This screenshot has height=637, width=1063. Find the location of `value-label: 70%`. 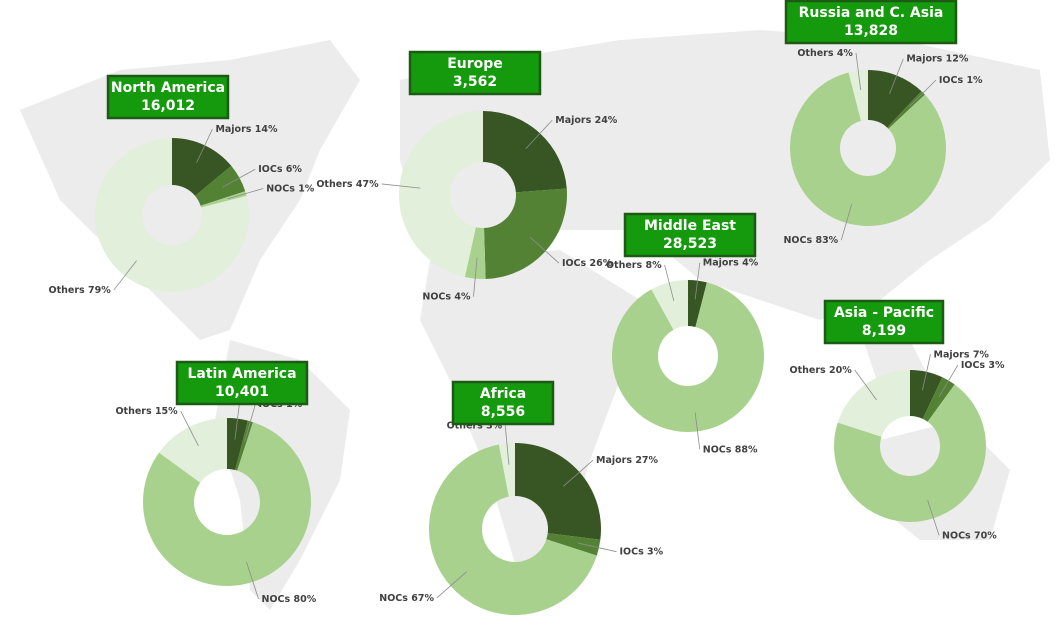

value-label: 70% is located at coordinates (985, 535).